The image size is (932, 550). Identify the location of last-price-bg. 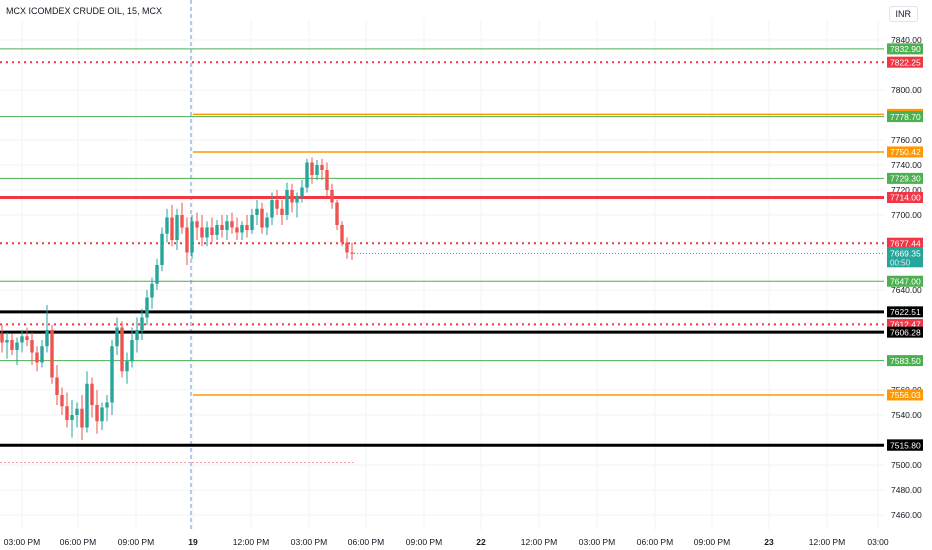
(905, 257).